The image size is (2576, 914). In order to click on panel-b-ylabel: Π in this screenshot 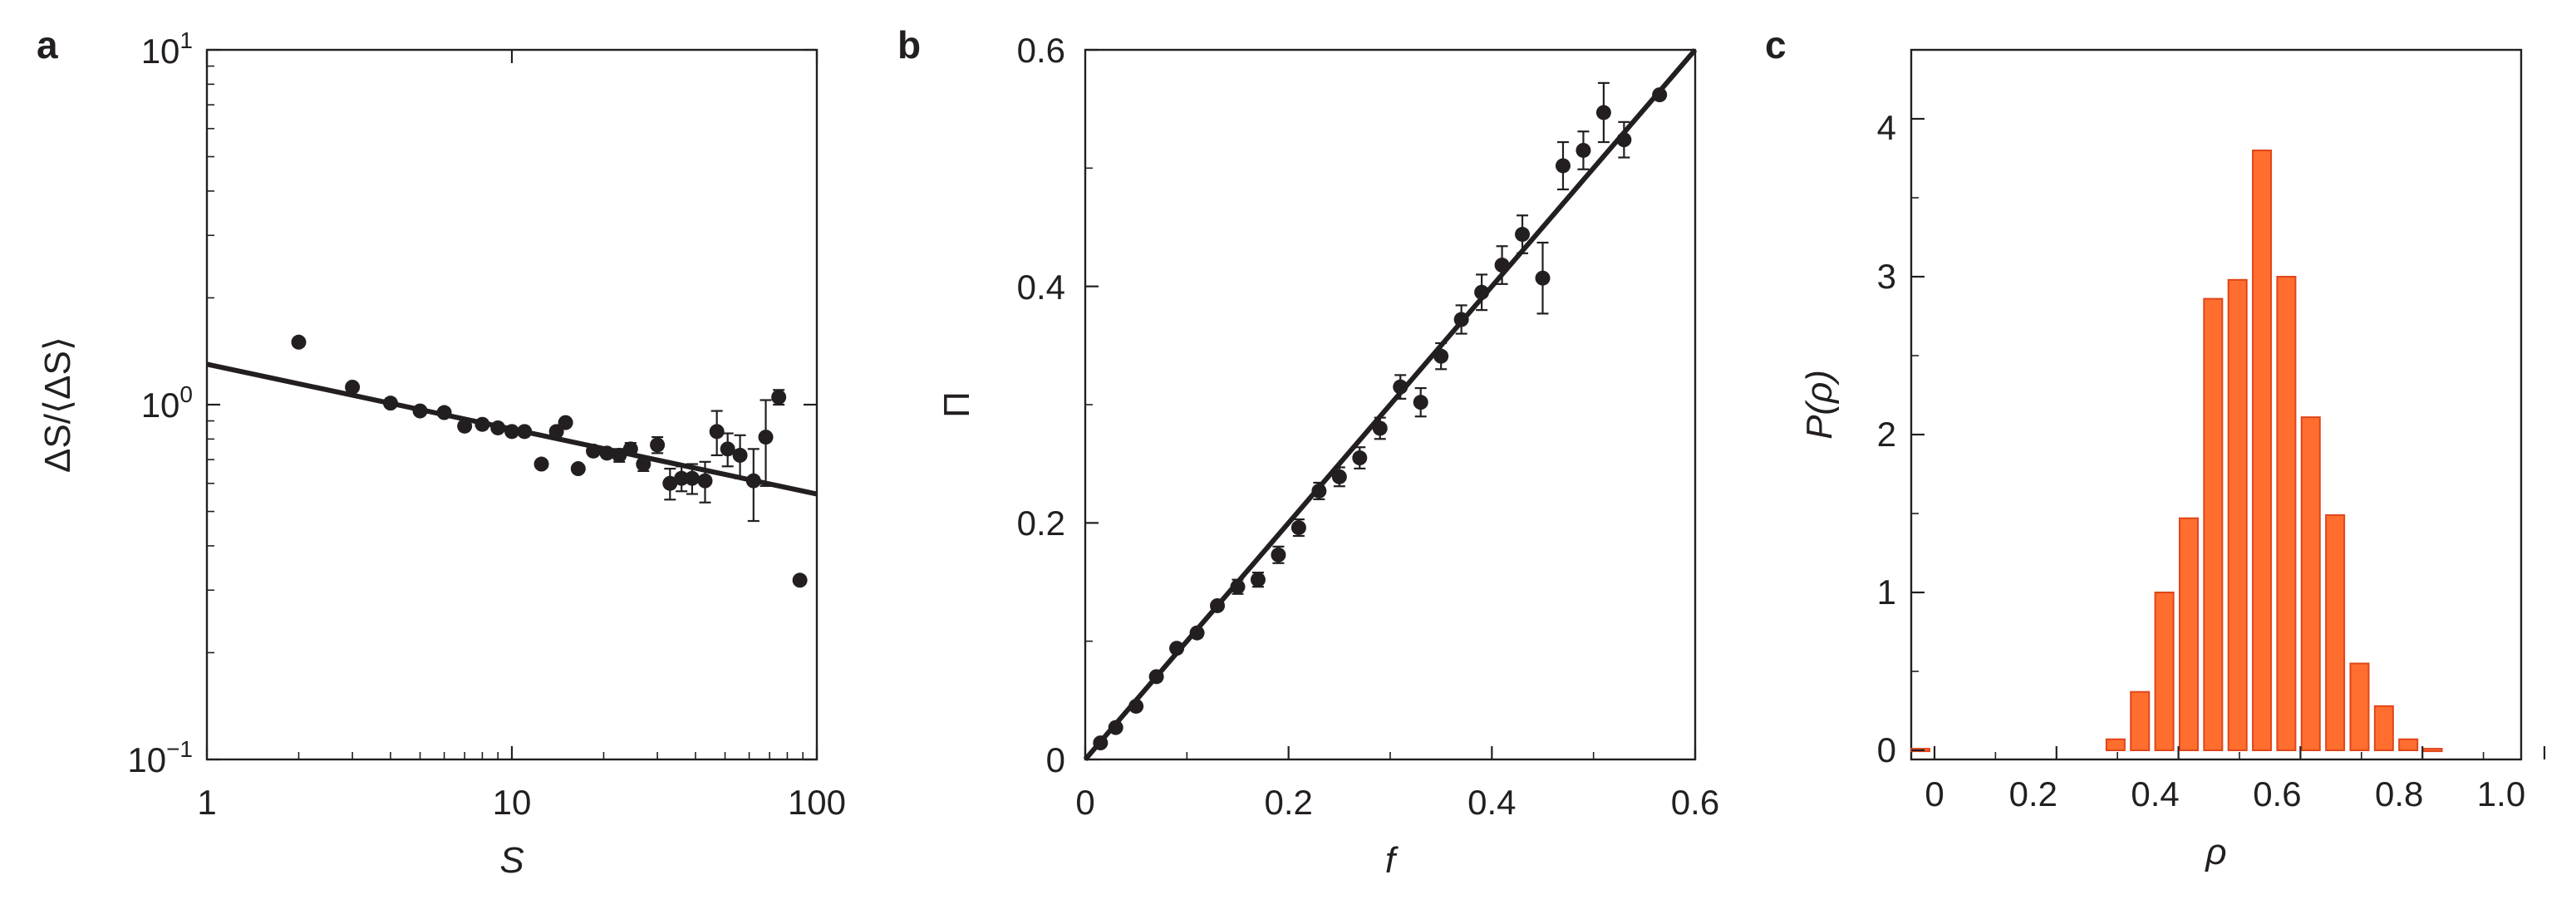, I will do `click(957, 404)`.